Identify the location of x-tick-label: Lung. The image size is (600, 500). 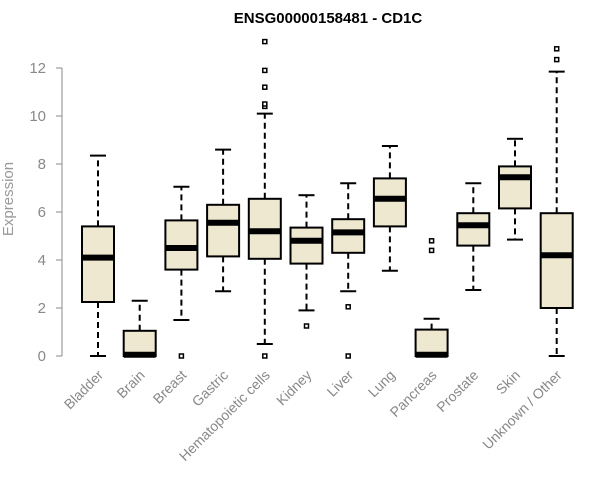
(381, 383).